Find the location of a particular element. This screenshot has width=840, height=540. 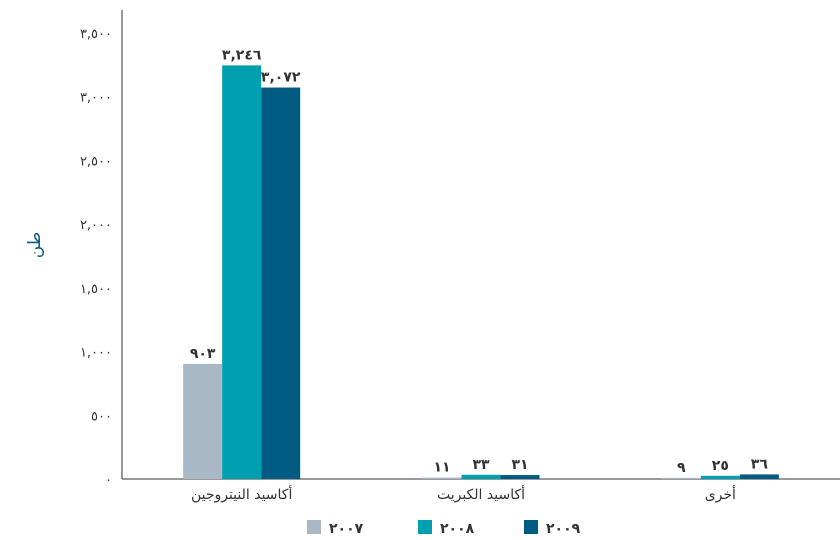

data-label: ٣١ is located at coordinates (519, 465).